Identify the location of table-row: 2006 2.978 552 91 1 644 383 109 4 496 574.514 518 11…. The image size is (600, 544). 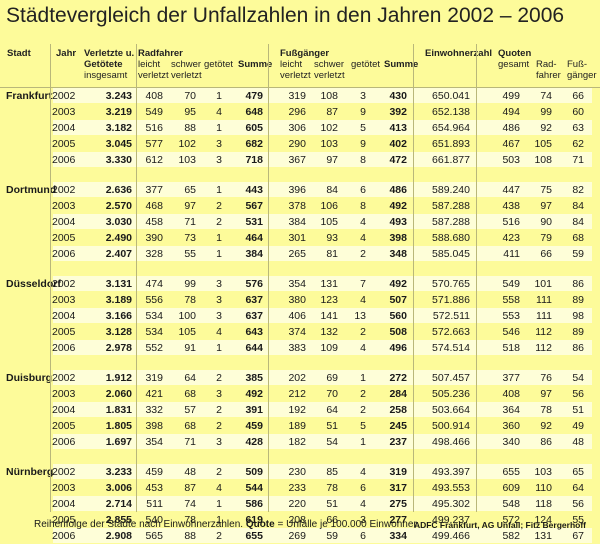
(300, 348).